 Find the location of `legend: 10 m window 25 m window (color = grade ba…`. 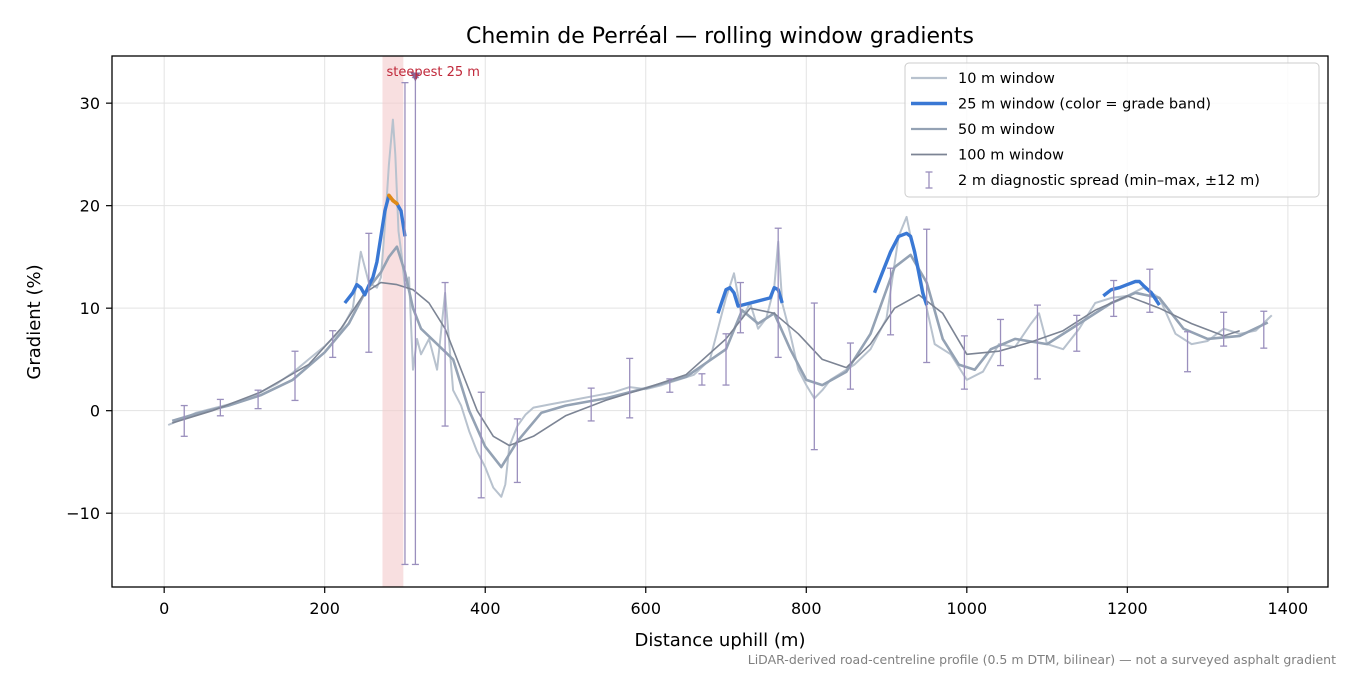

legend: 10 m window 25 m window (color = grade ba… is located at coordinates (1112, 130).